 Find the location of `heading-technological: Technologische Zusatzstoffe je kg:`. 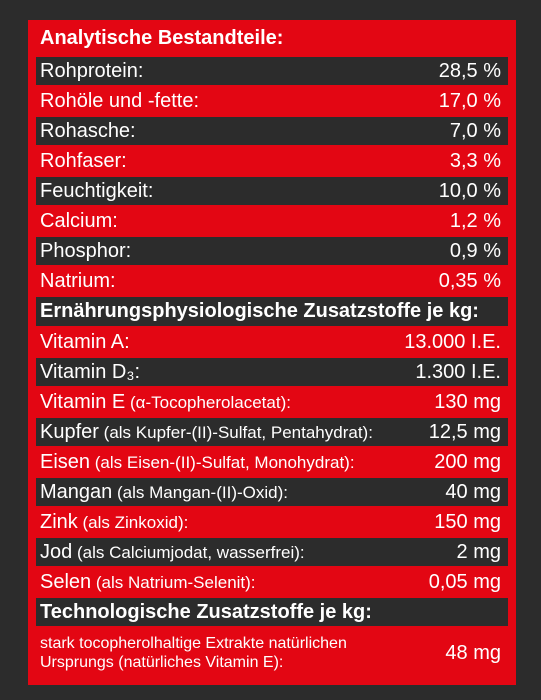

heading-technological: Technologische Zusatzstoffe je kg: is located at coordinates (272, 612).